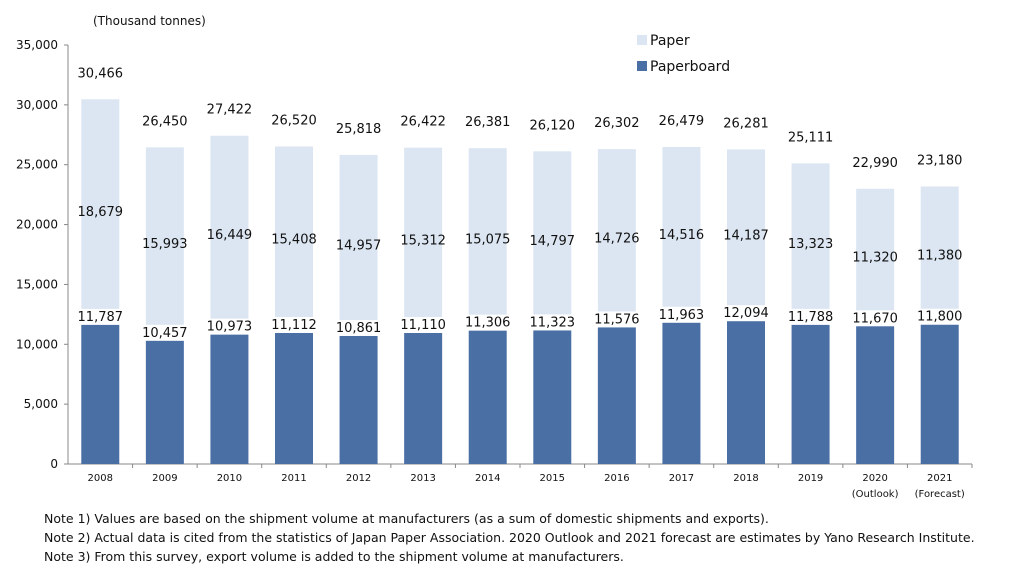 This screenshot has width=1010, height=573. What do you see at coordinates (745, 478) in the screenshot?
I see `x-tick-label: 2018` at bounding box center [745, 478].